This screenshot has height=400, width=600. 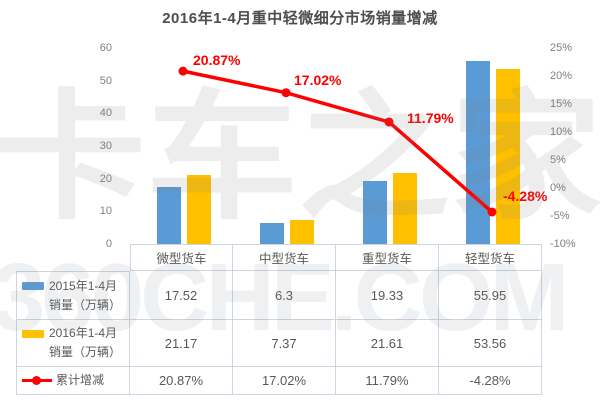 I want to click on left-axis-tick-60: 60, so click(x=105, y=48).